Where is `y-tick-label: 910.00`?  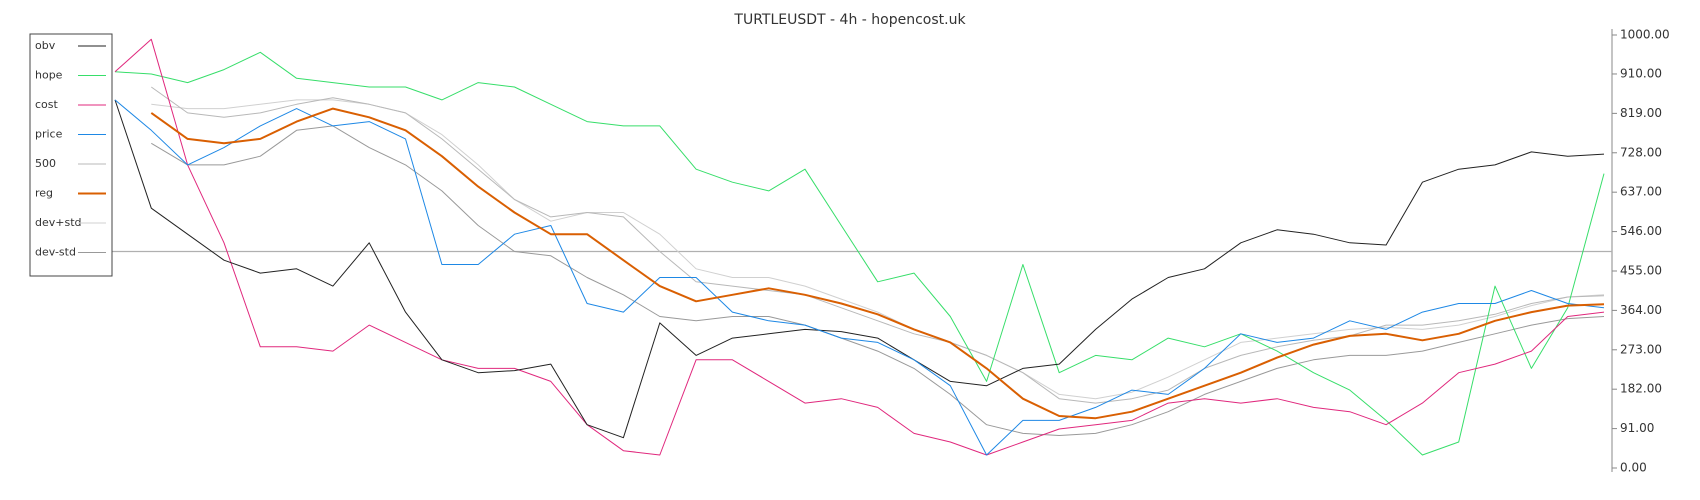
y-tick-label: 910.00 is located at coordinates (1641, 73).